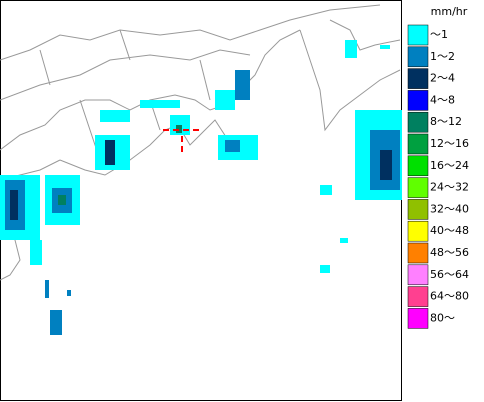 Image resolution: width=484 pixels, height=402 pixels. Describe the element at coordinates (449, 274) in the screenshot. I see `legend-label: 56～64` at that location.